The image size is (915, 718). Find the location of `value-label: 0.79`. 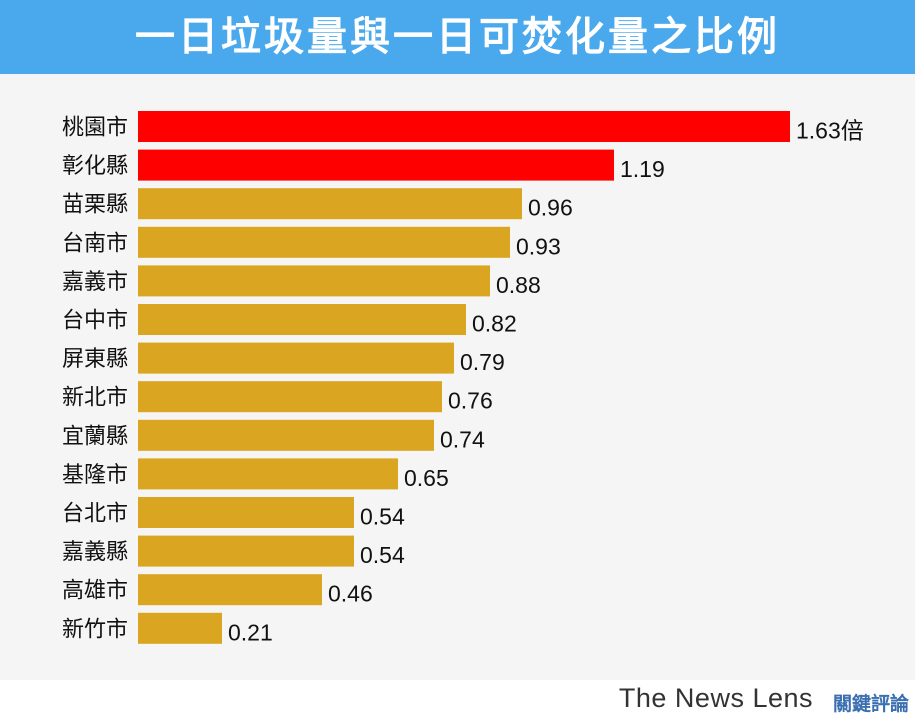

value-label: 0.79 is located at coordinates (482, 362).